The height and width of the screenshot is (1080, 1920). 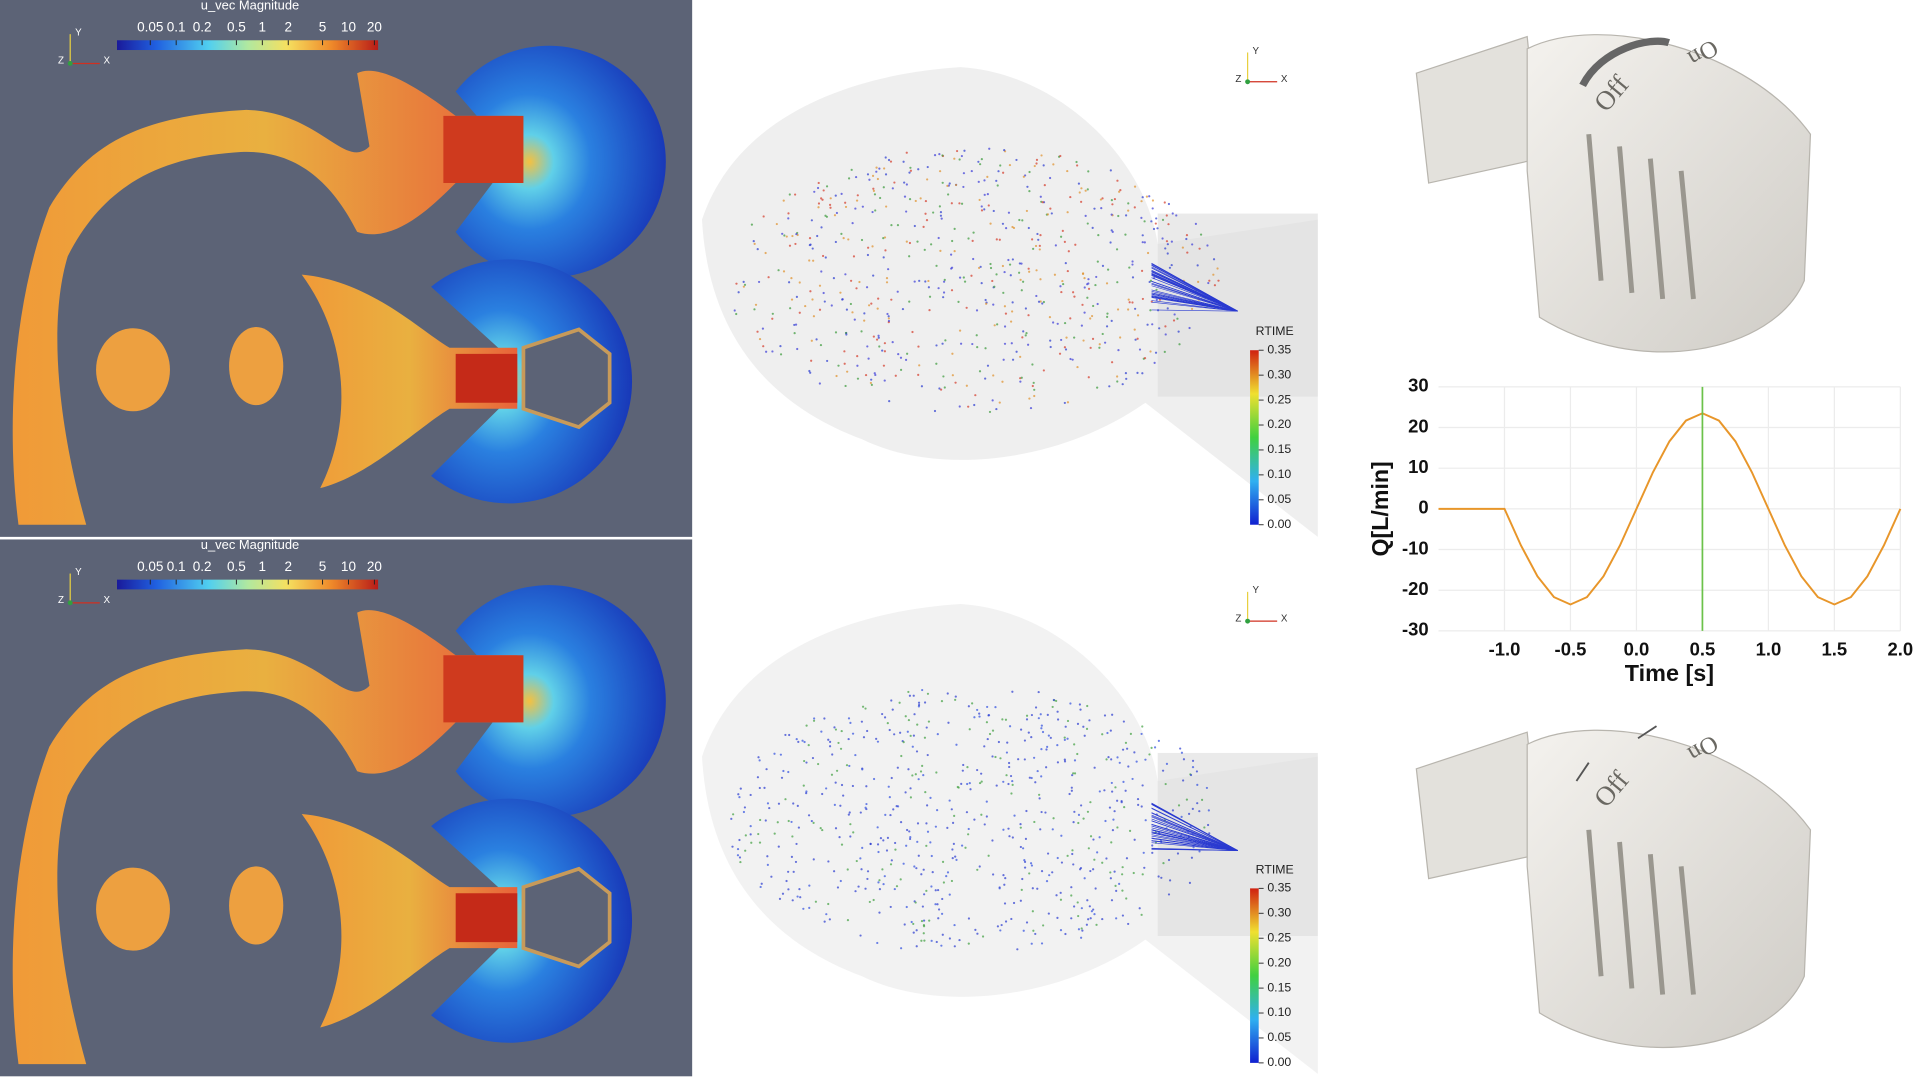 What do you see at coordinates (1624, 62) in the screenshot?
I see `arrow` at bounding box center [1624, 62].